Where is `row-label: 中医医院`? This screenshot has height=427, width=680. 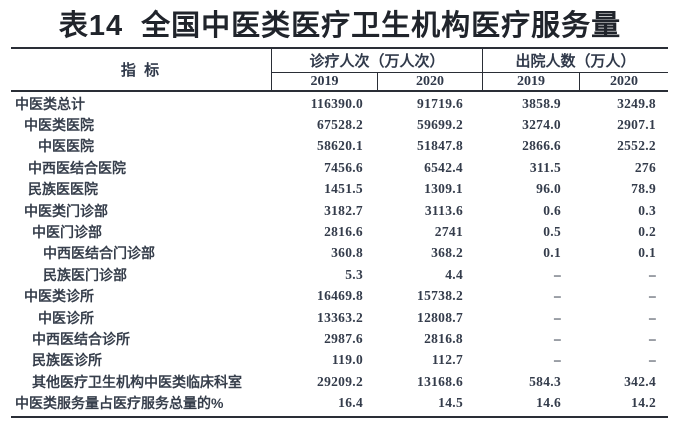
row-label: 中医医院 is located at coordinates (66, 146).